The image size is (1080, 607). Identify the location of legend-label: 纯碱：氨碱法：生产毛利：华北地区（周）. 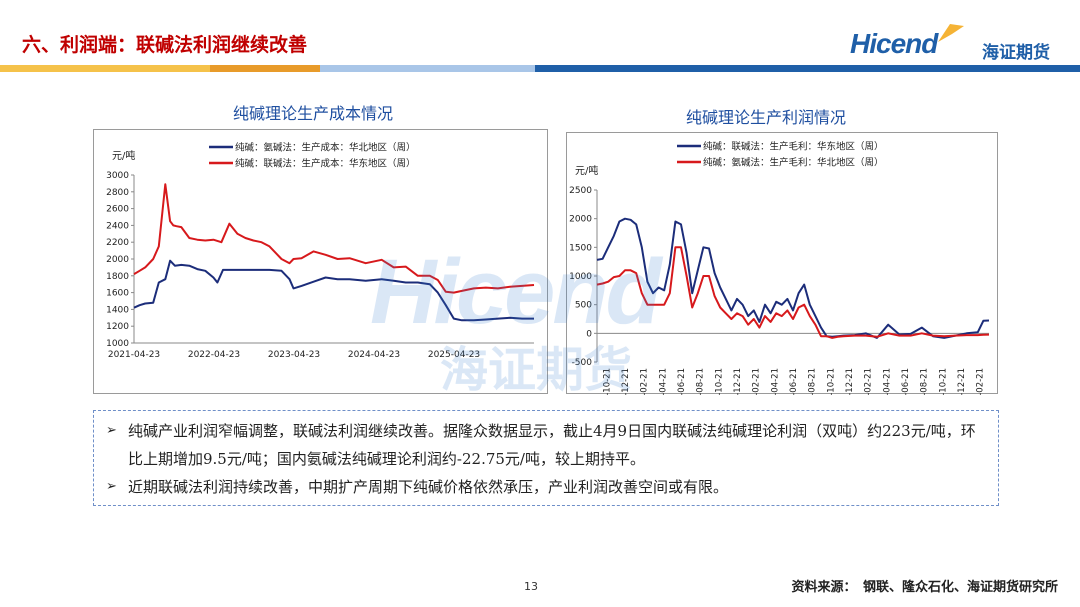
(793, 163).